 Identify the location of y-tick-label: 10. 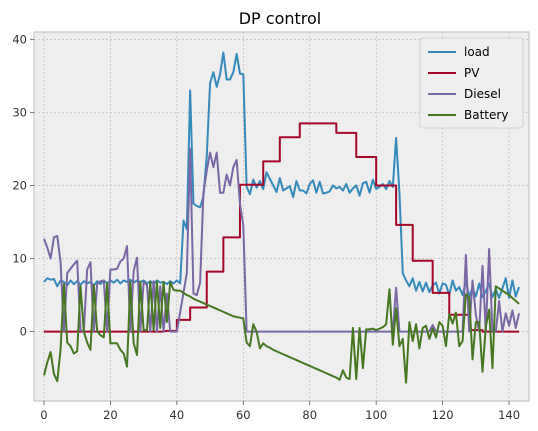
(19, 259).